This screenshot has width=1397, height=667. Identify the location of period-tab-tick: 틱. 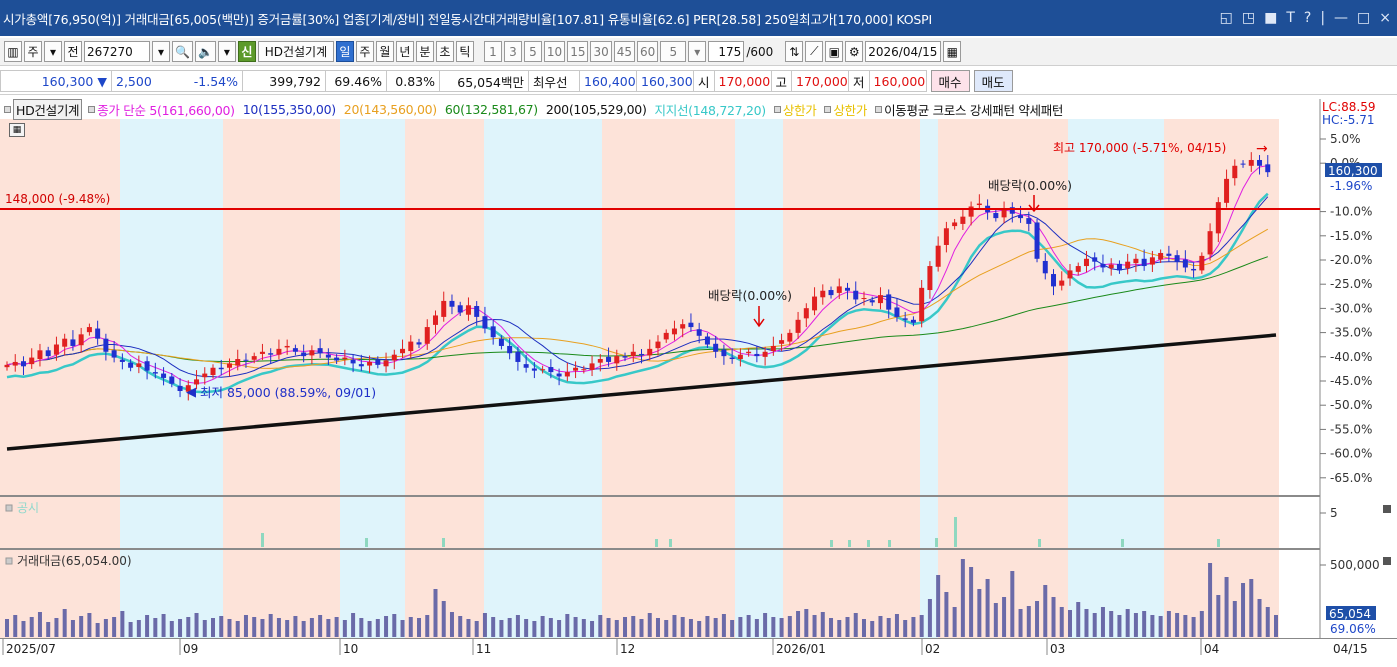
(464, 51).